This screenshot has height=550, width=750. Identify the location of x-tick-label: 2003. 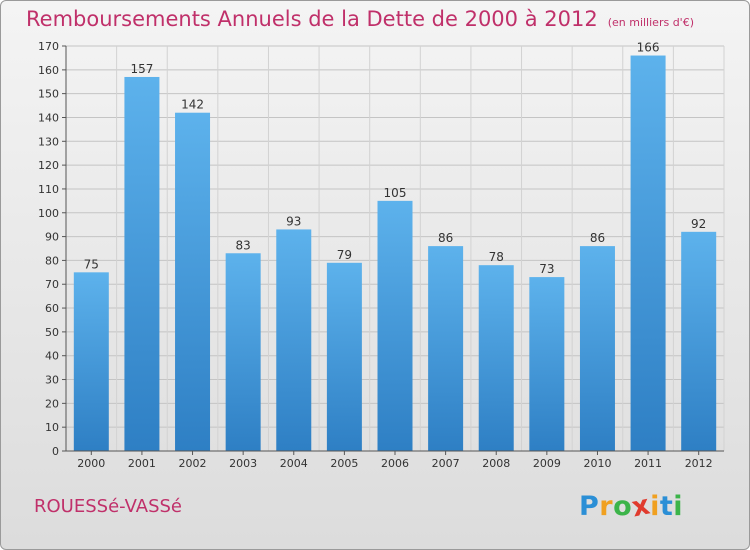
(243, 463).